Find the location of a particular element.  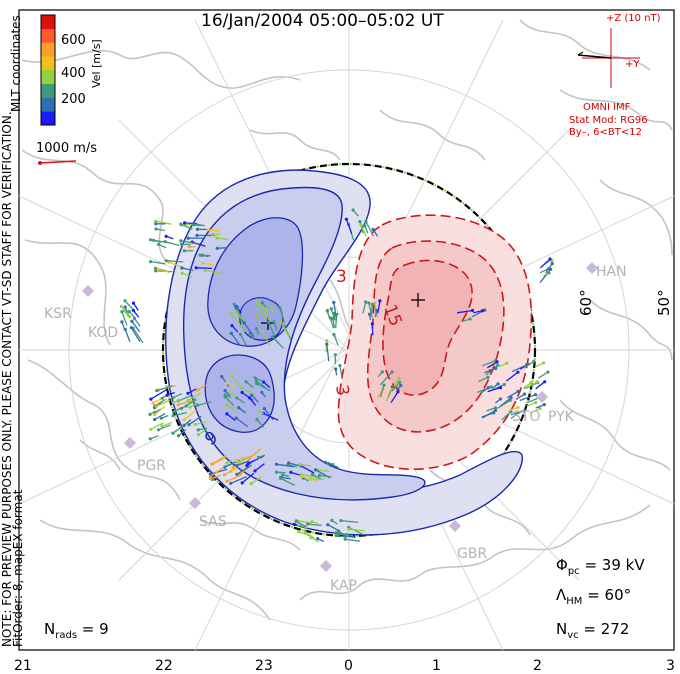

station-gbr-marker is located at coordinates (455, 526).